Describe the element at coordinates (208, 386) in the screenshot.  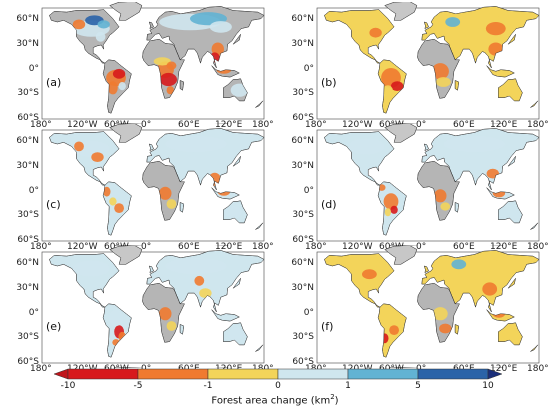
I see `colorbar-tick-label: -1` at that location.